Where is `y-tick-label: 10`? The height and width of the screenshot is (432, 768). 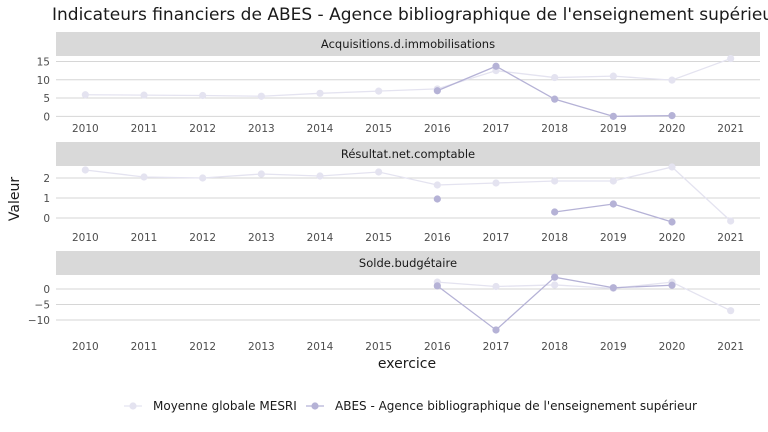
y-tick-label: 10 is located at coordinates (43, 81).